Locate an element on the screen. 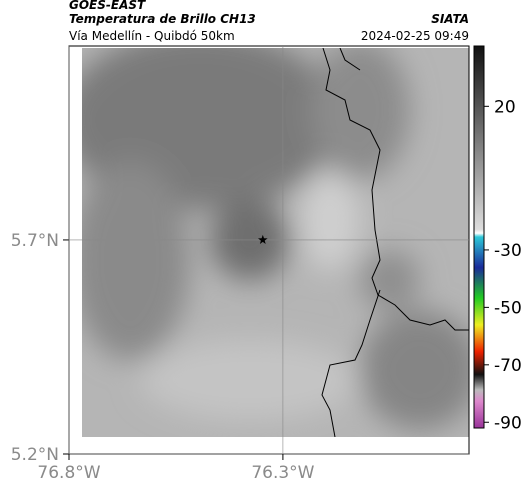 The image size is (526, 491). source: GOES-EAST is located at coordinates (107, 6).